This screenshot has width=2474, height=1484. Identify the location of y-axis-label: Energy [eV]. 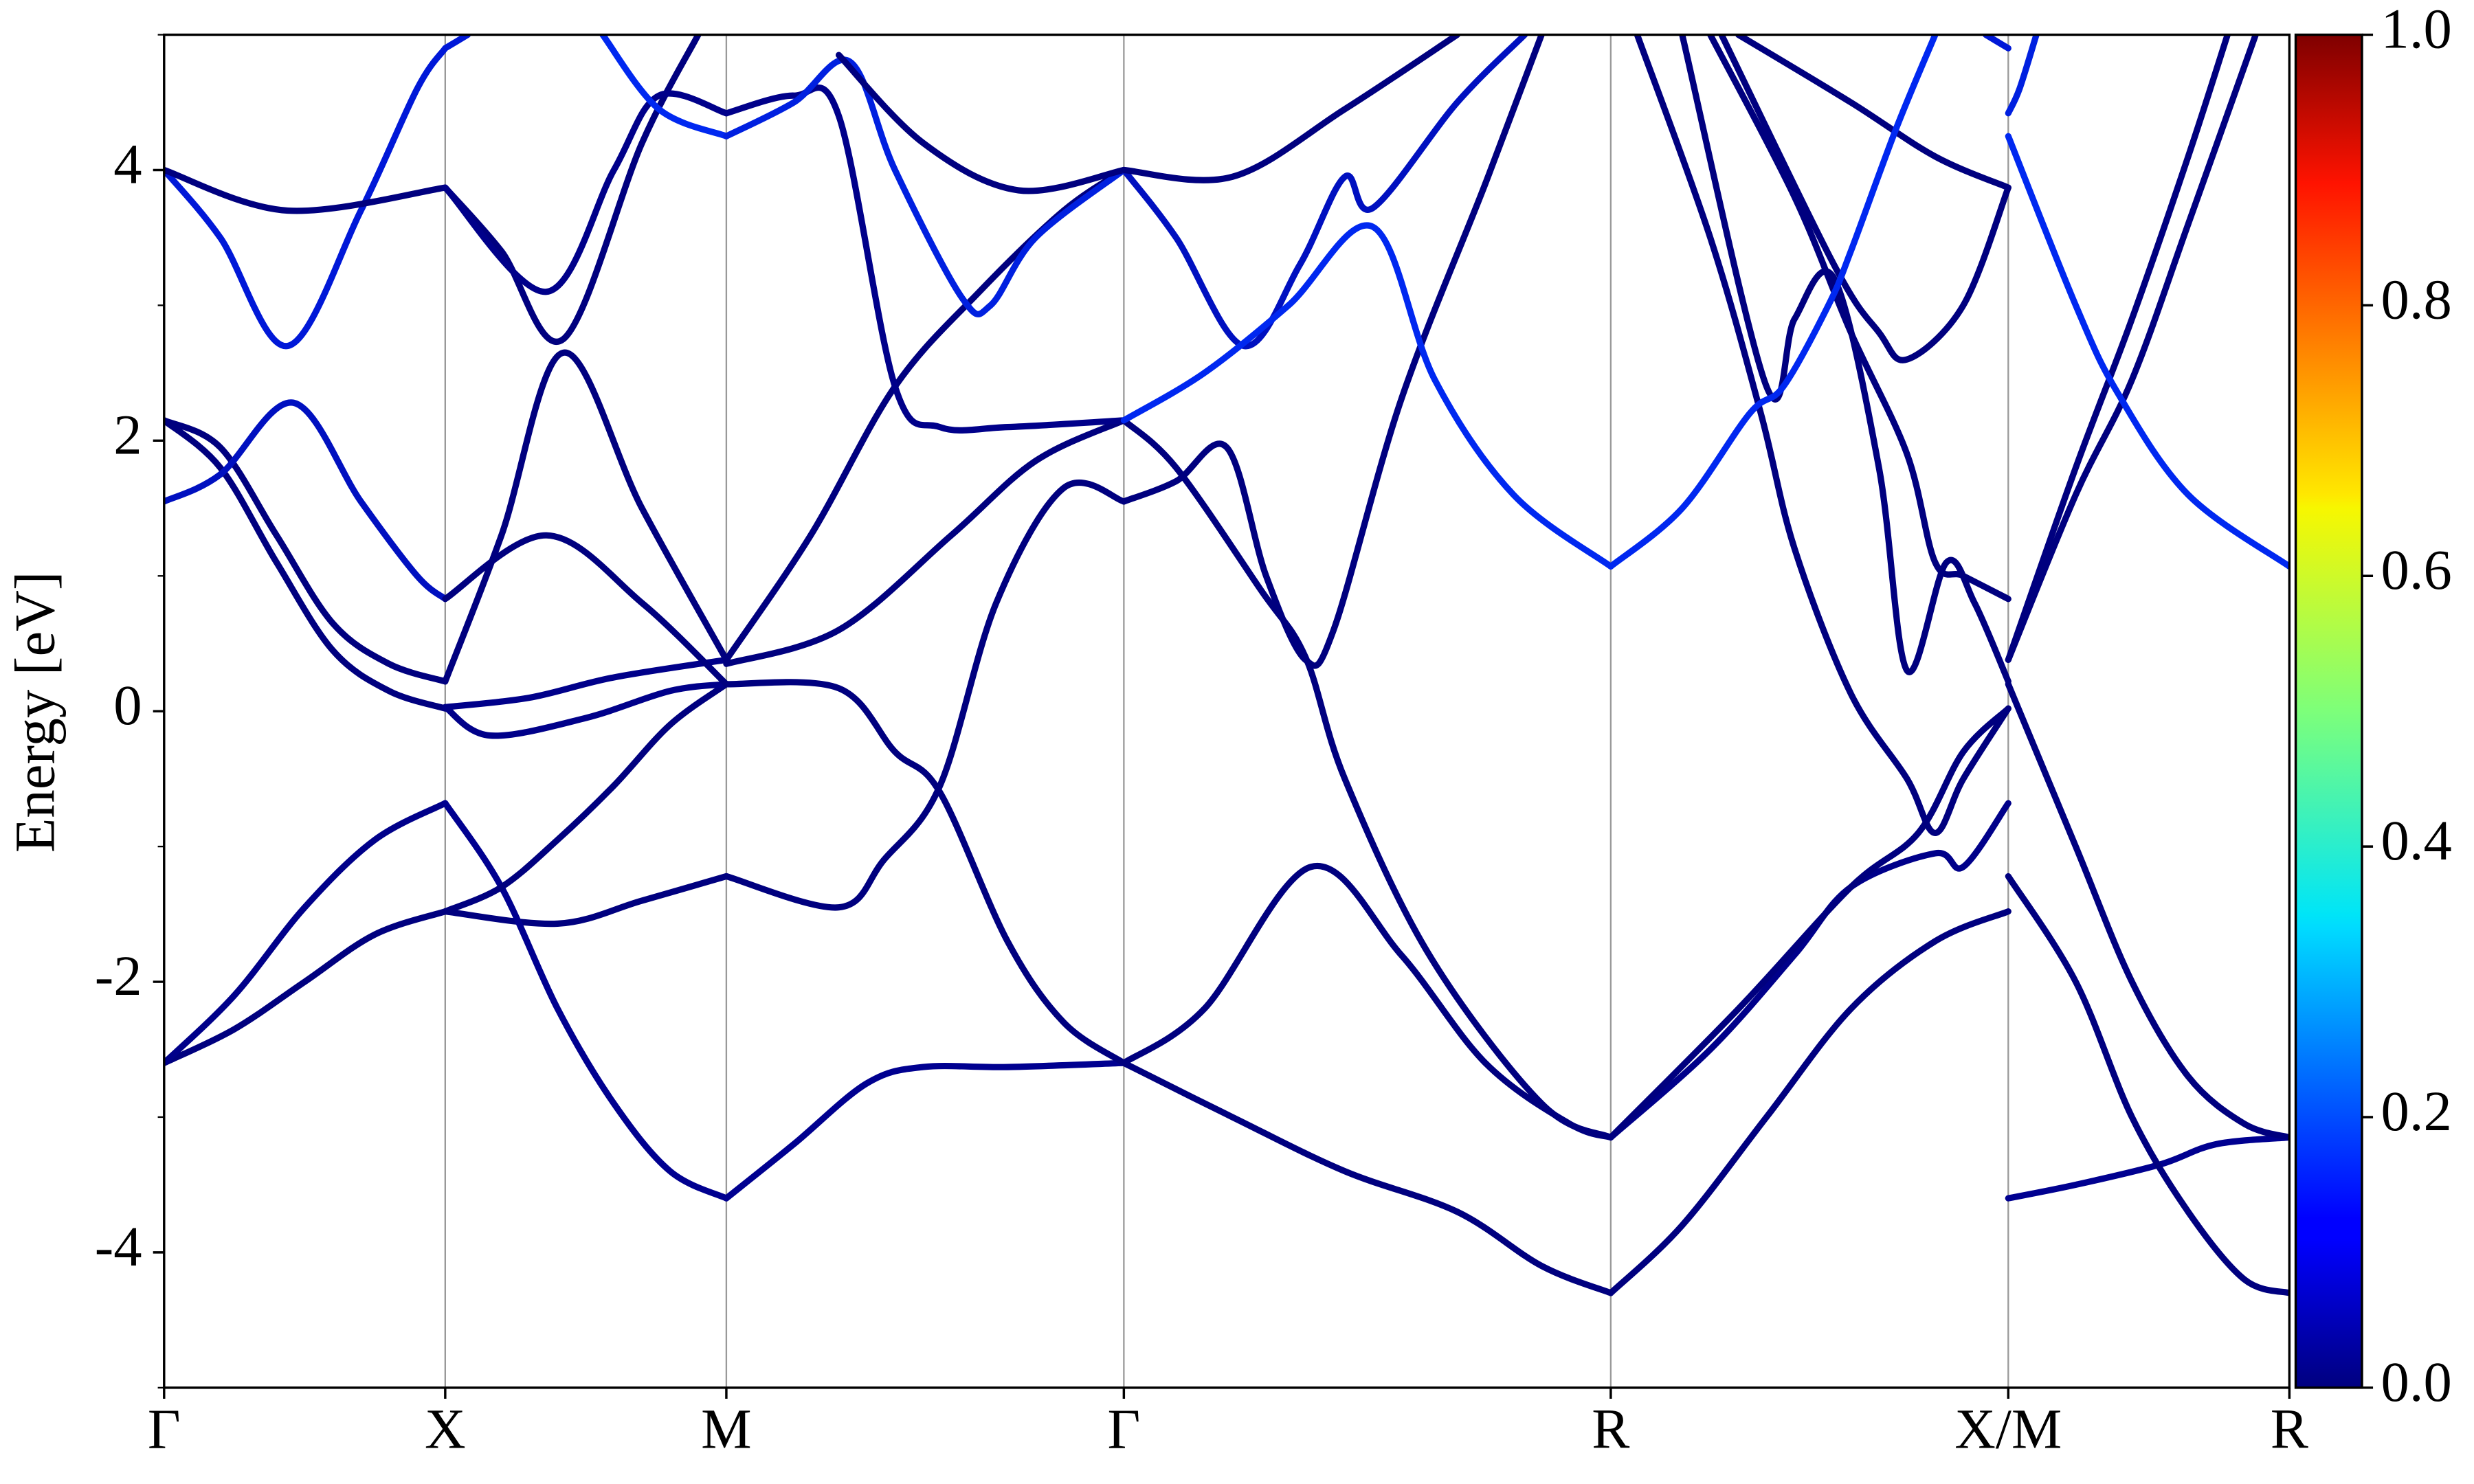
(35, 712).